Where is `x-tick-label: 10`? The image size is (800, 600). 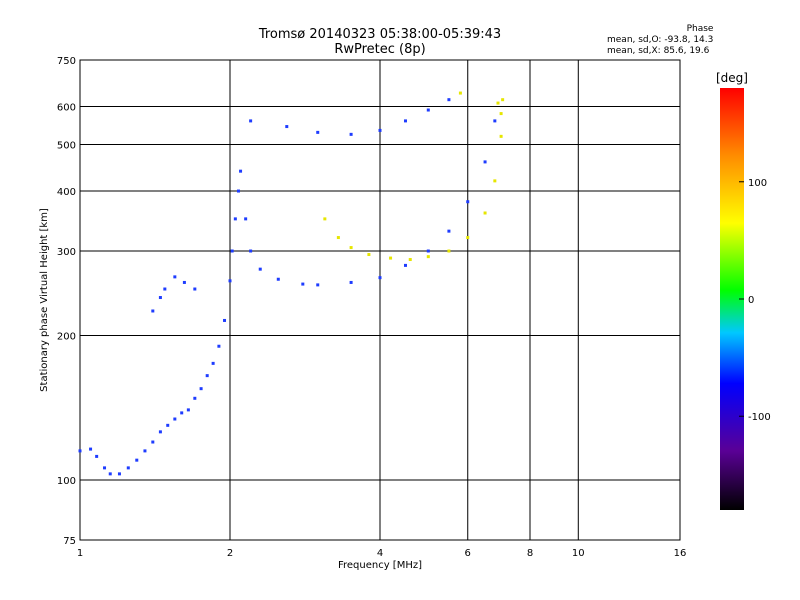
x-tick-label: 10 is located at coordinates (578, 553).